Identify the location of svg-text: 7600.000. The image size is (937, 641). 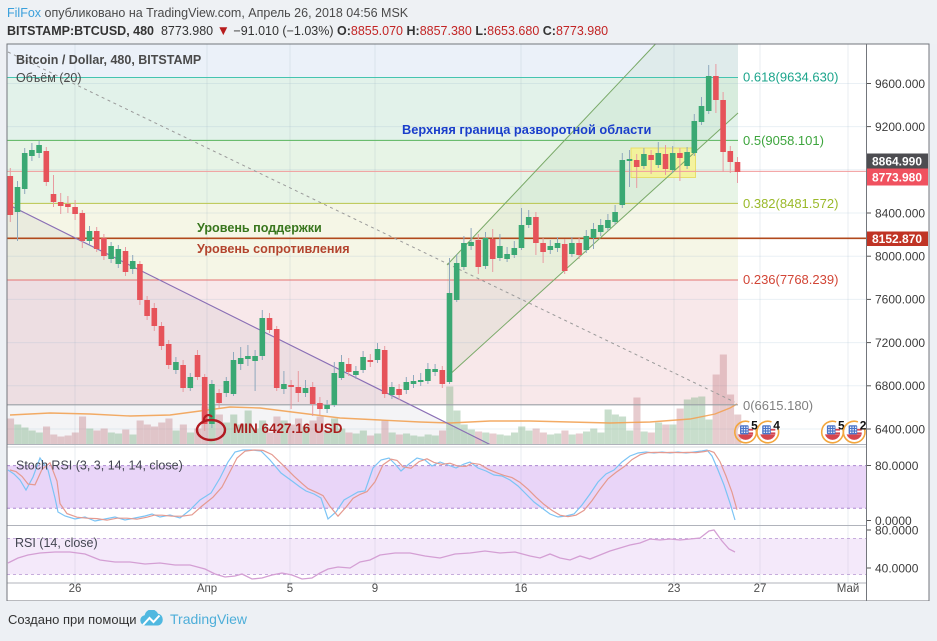
(900, 300).